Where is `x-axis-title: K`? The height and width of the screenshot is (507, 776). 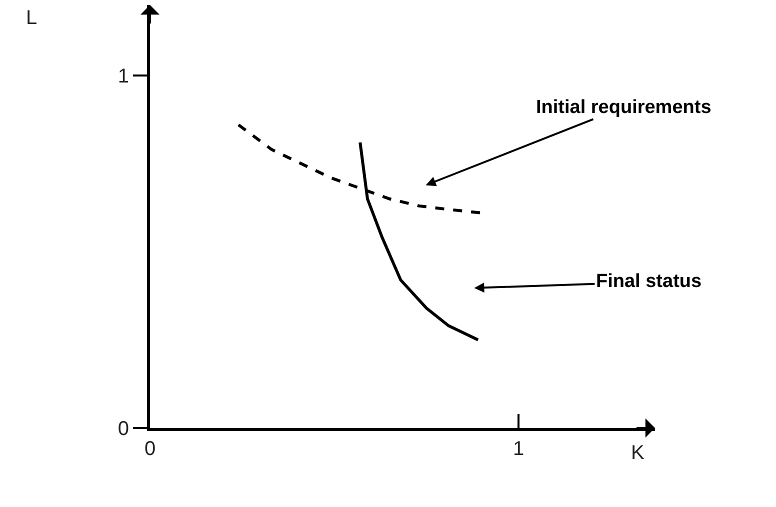 x-axis-title: K is located at coordinates (638, 453).